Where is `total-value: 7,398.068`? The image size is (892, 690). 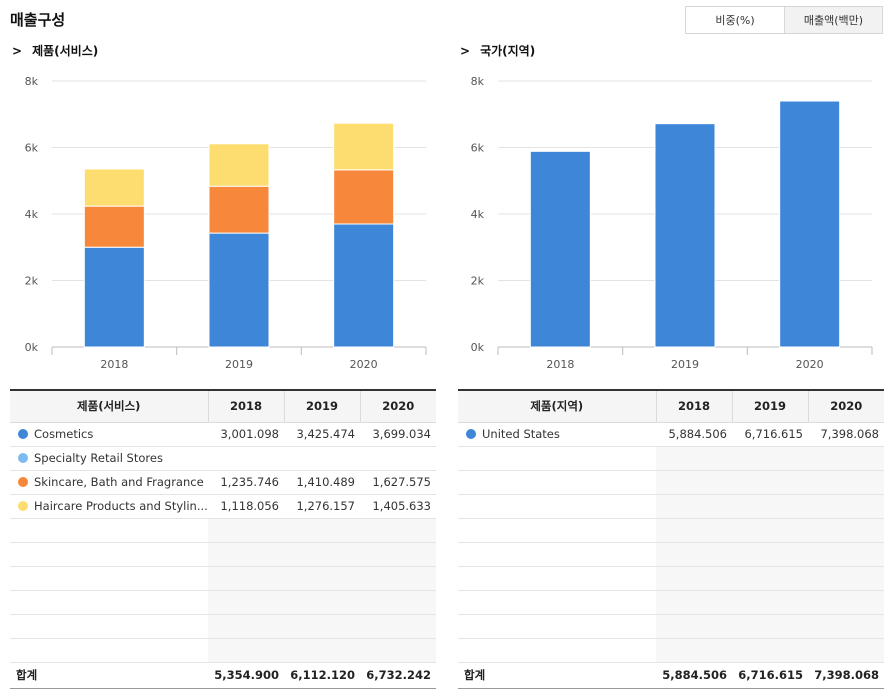 total-value: 7,398.068 is located at coordinates (846, 675).